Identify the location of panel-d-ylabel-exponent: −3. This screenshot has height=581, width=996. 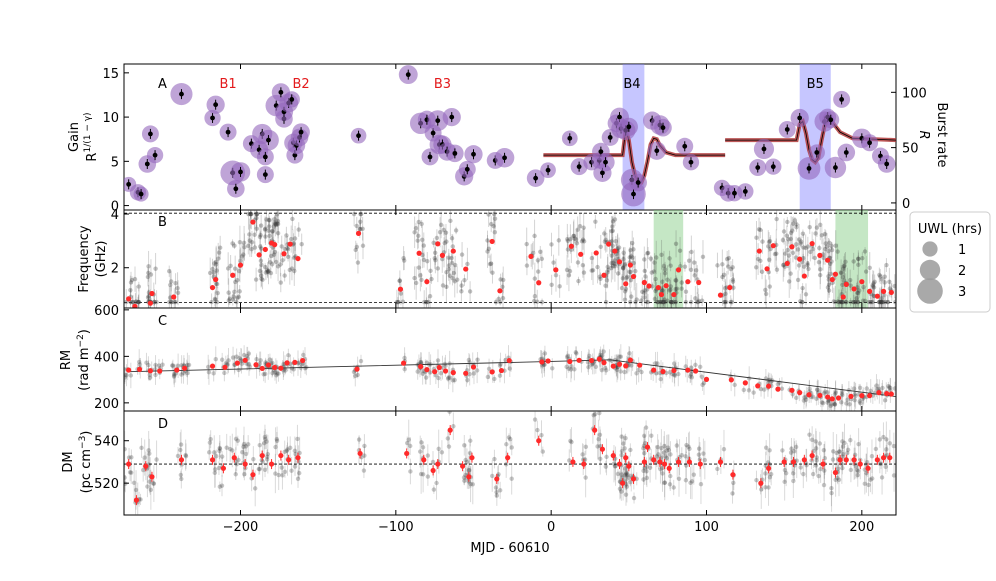
(83, 442).